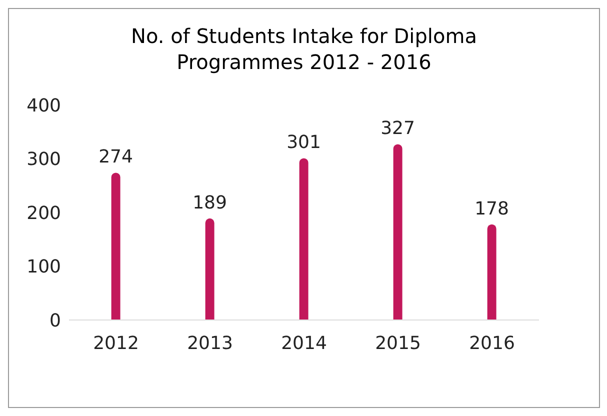 This screenshot has height=416, width=607. Describe the element at coordinates (304, 343) in the screenshot. I see `x-tick-label: 2014` at that location.